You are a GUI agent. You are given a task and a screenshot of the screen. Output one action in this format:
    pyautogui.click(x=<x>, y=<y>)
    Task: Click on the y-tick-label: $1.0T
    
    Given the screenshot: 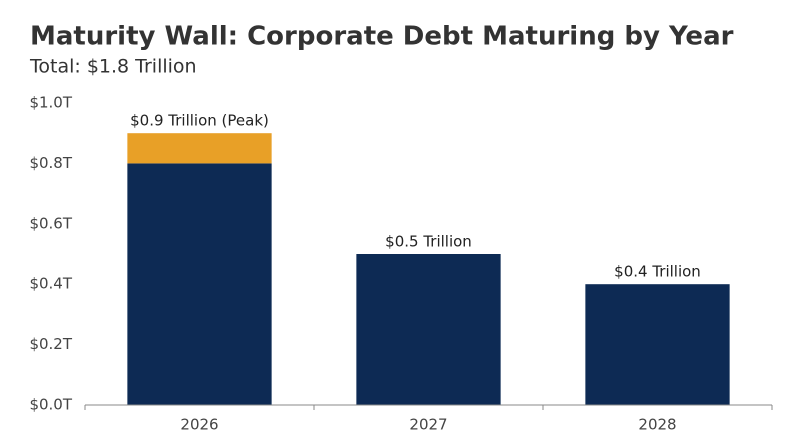 What is the action you would take?
    pyautogui.click(x=50, y=103)
    